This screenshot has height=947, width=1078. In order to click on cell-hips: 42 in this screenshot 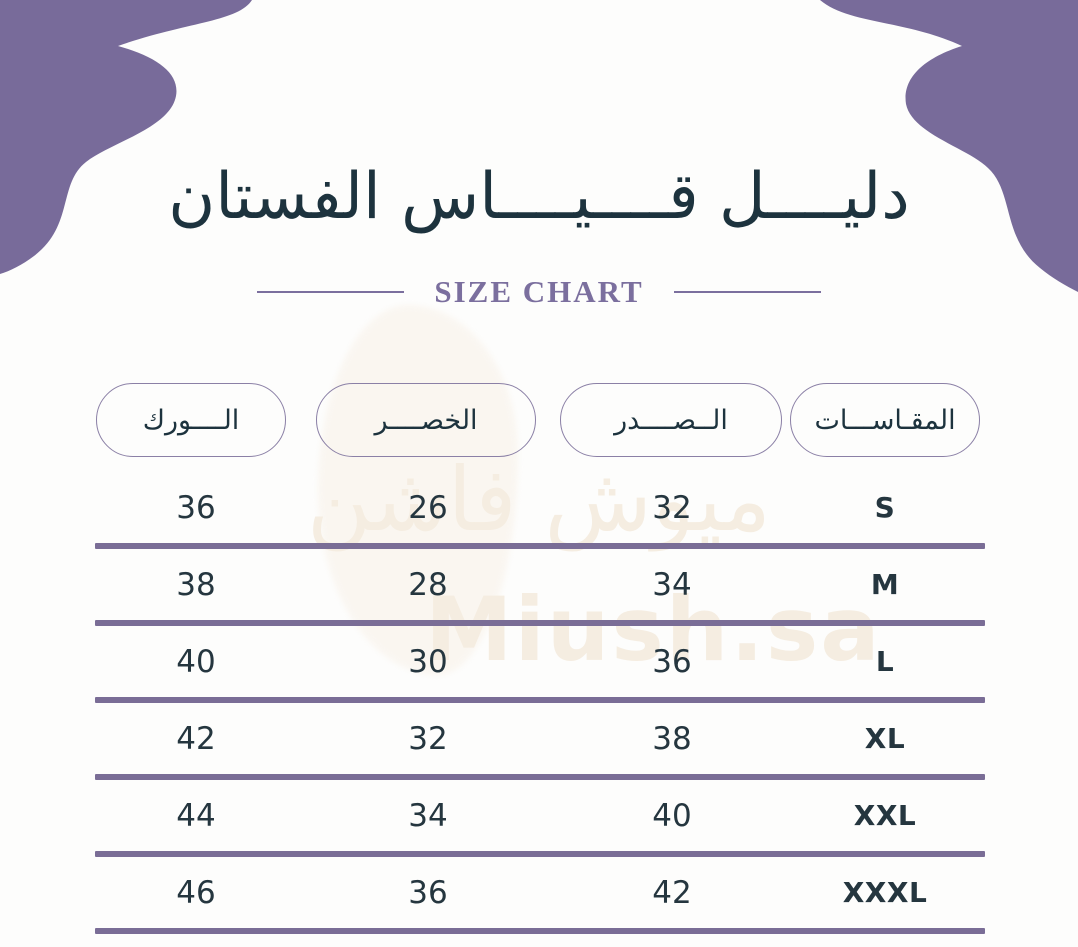, I will do `click(196, 738)`.